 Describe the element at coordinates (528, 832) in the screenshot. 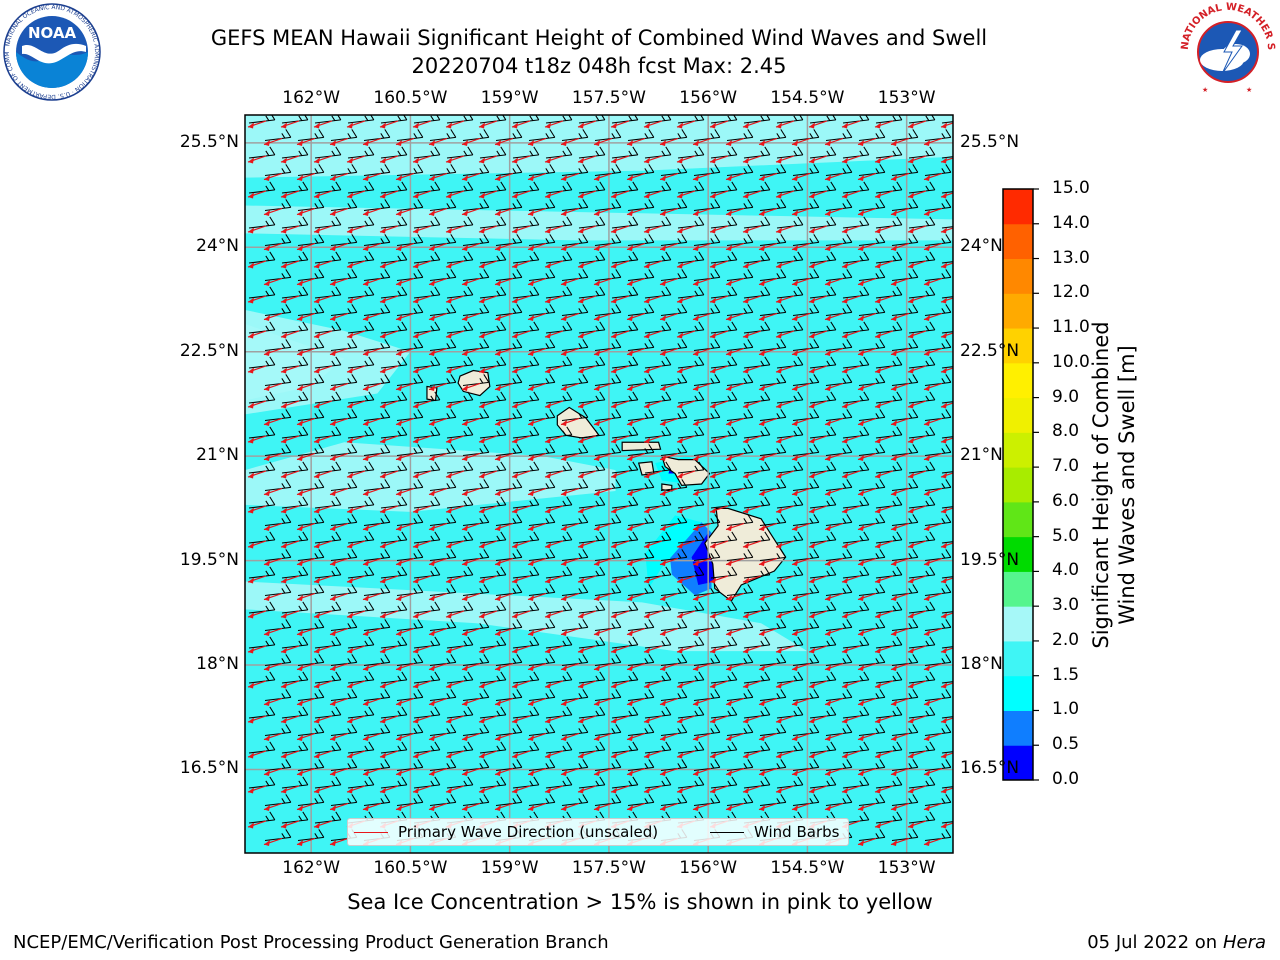

I see `wave-direction-legend-label: Primary Wave Direction (unscaled)` at that location.